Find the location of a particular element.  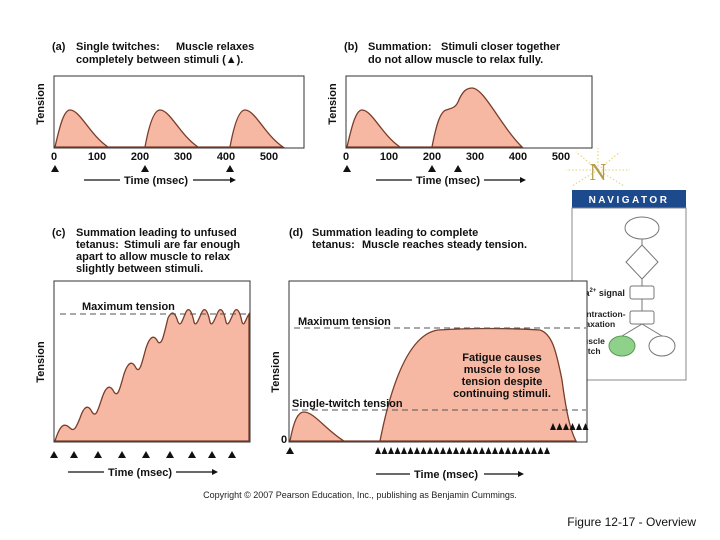

panel-d-stimulus-train is located at coordinates (462, 450).